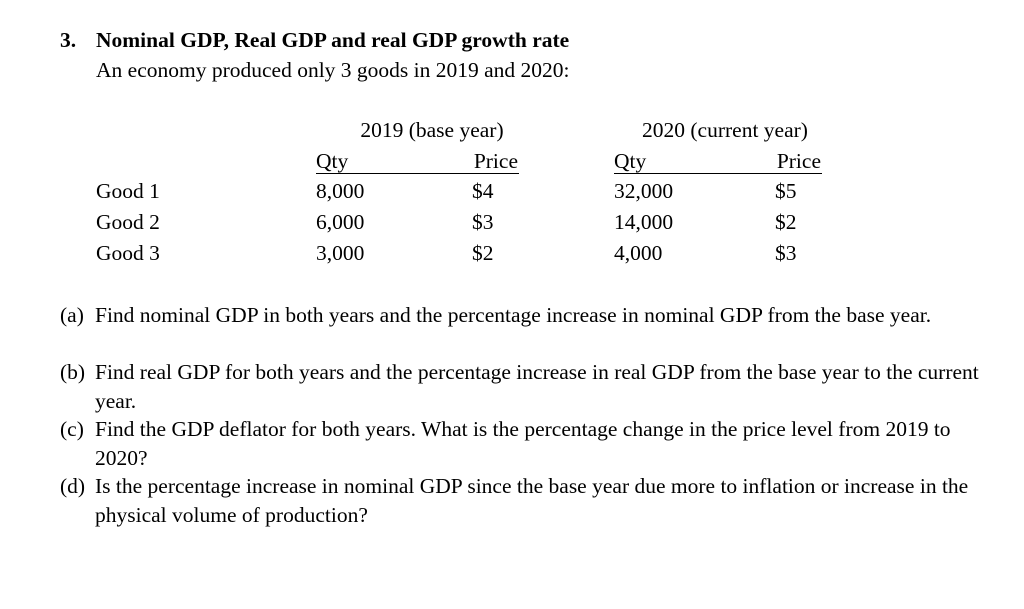 The image size is (1024, 609). Describe the element at coordinates (786, 191) in the screenshot. I see `price-2020: $5` at that location.